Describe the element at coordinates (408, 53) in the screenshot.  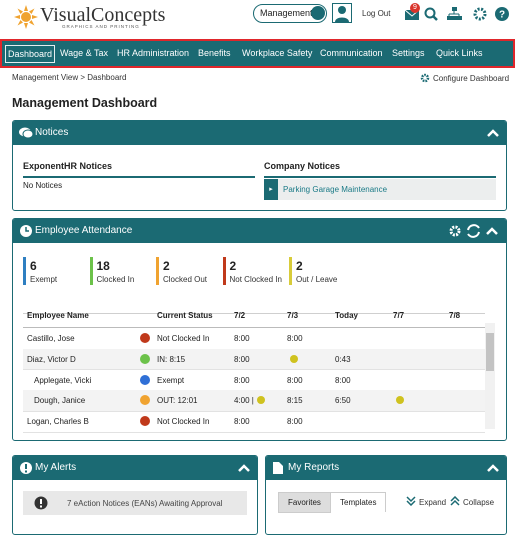
I see `nav-item: Settings` at that location.